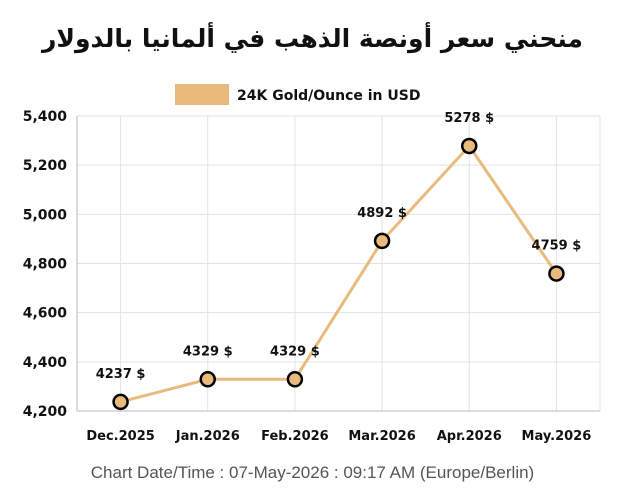 The width and height of the screenshot is (625, 500). Describe the element at coordinates (557, 246) in the screenshot. I see `data-label: 4759 $` at that location.